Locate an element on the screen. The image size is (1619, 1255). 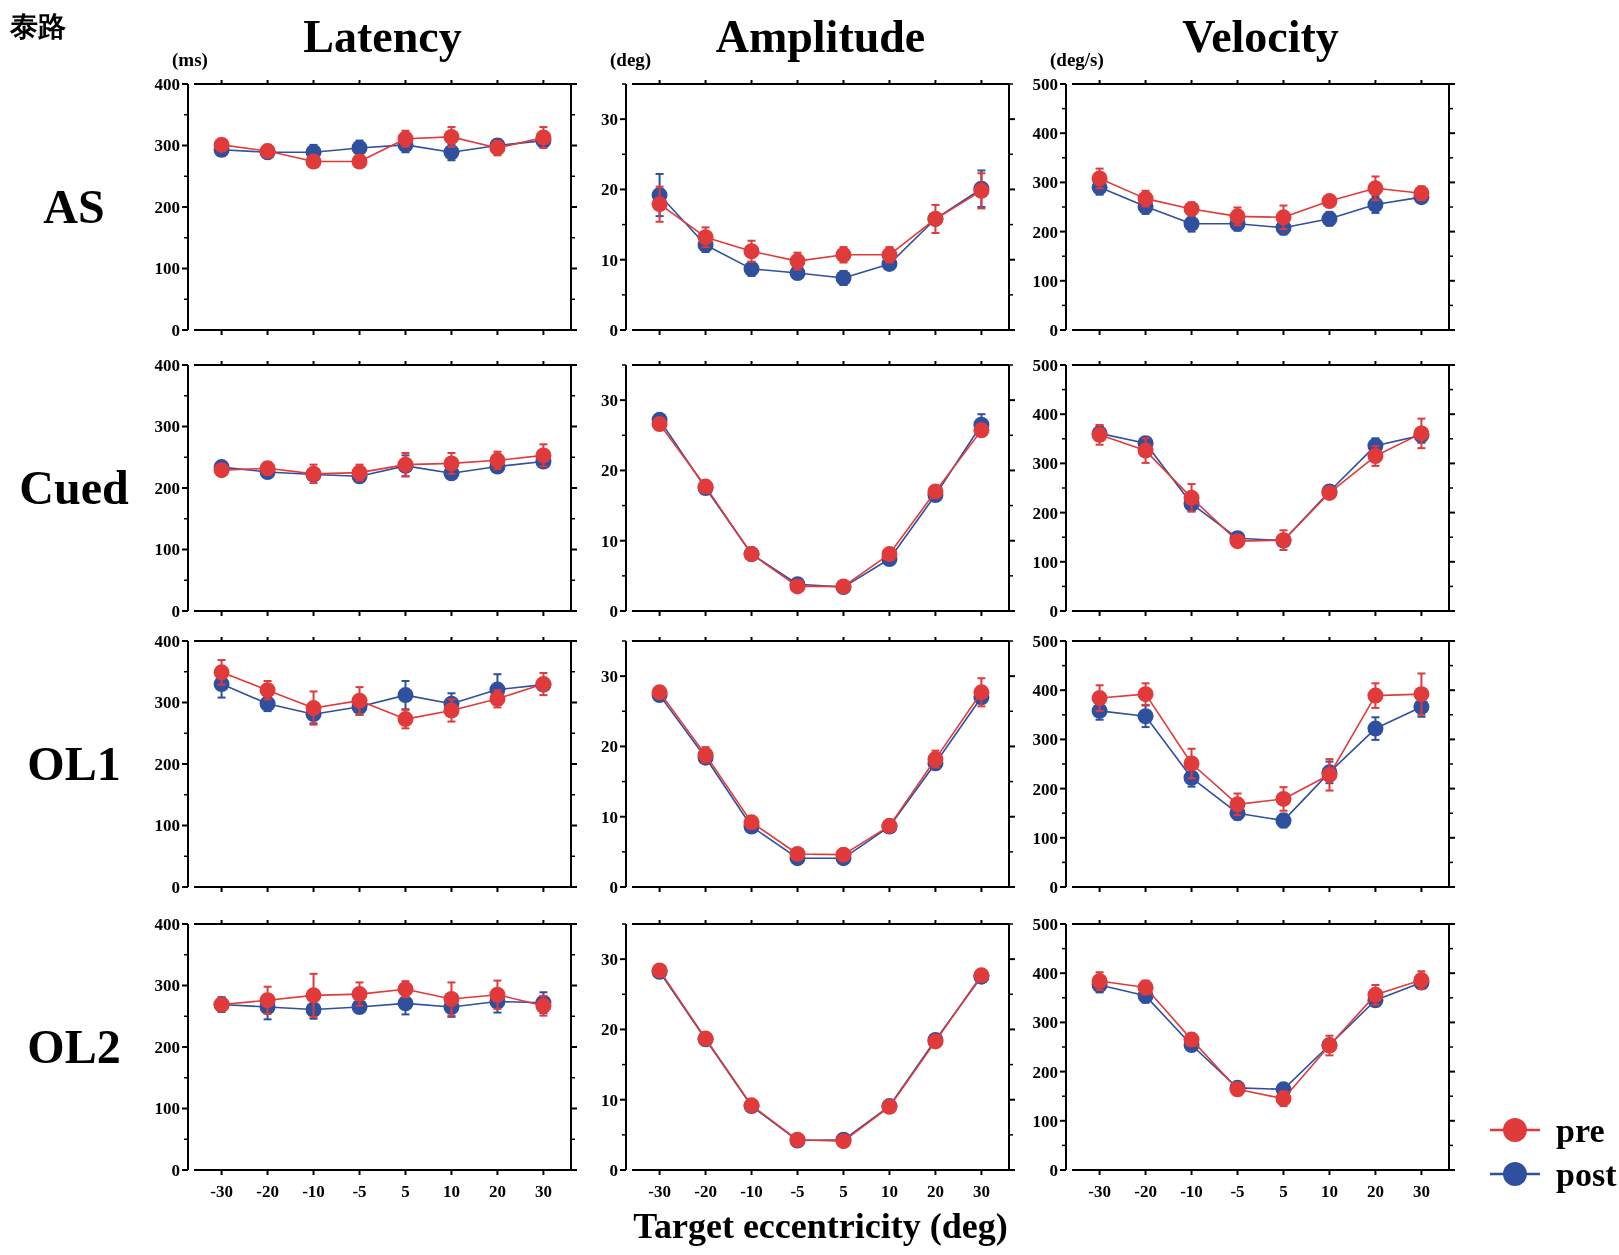
legend-label: pre is located at coordinates (1580, 1130).